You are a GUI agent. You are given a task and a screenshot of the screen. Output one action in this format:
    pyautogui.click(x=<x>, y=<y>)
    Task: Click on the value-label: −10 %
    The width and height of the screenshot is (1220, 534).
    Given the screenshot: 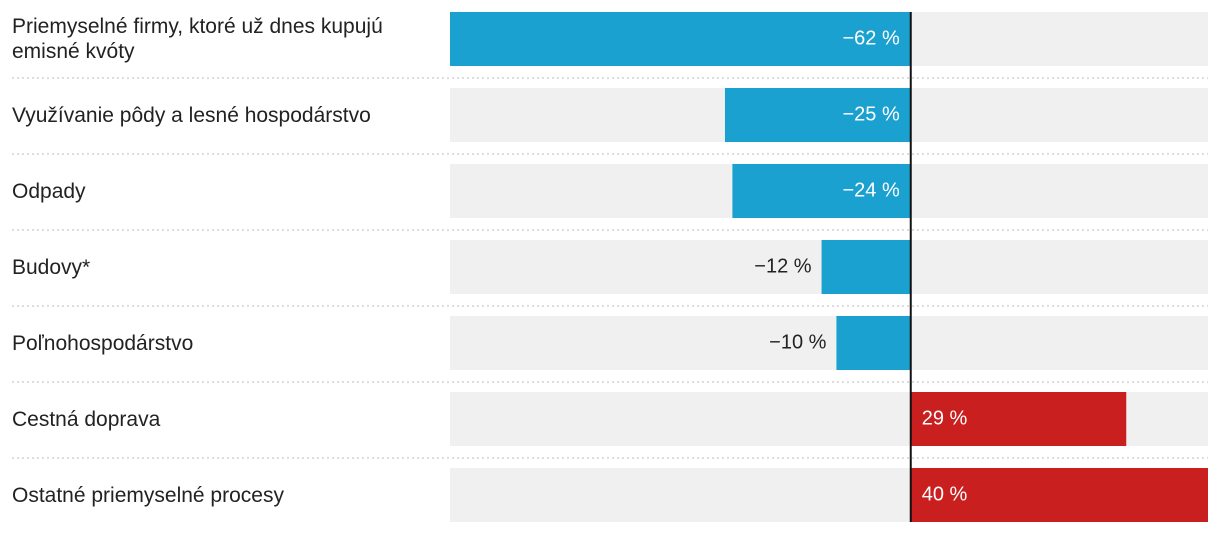 What is the action you would take?
    pyautogui.click(x=797, y=342)
    